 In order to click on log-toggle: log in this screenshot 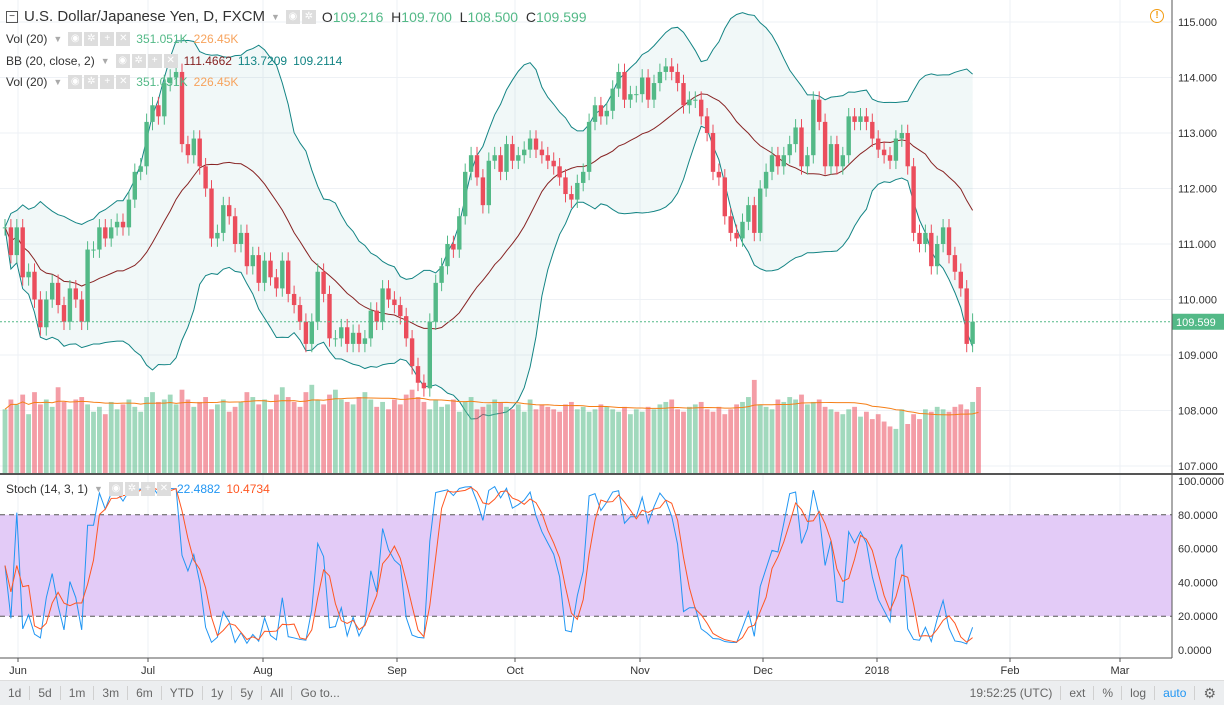, I will do `click(1139, 693)`.